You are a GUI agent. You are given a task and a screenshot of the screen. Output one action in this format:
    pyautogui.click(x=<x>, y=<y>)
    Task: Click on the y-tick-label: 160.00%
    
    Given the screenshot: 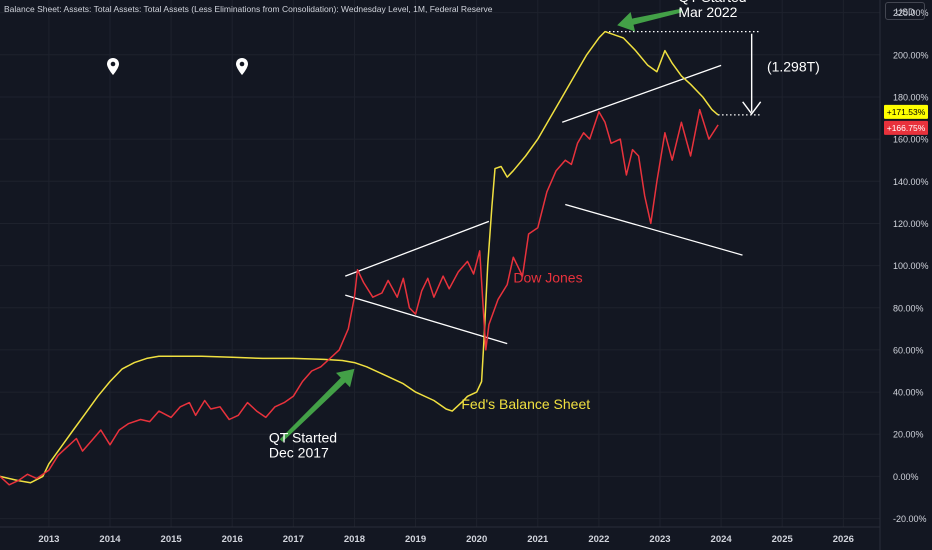 What is the action you would take?
    pyautogui.click(x=911, y=140)
    